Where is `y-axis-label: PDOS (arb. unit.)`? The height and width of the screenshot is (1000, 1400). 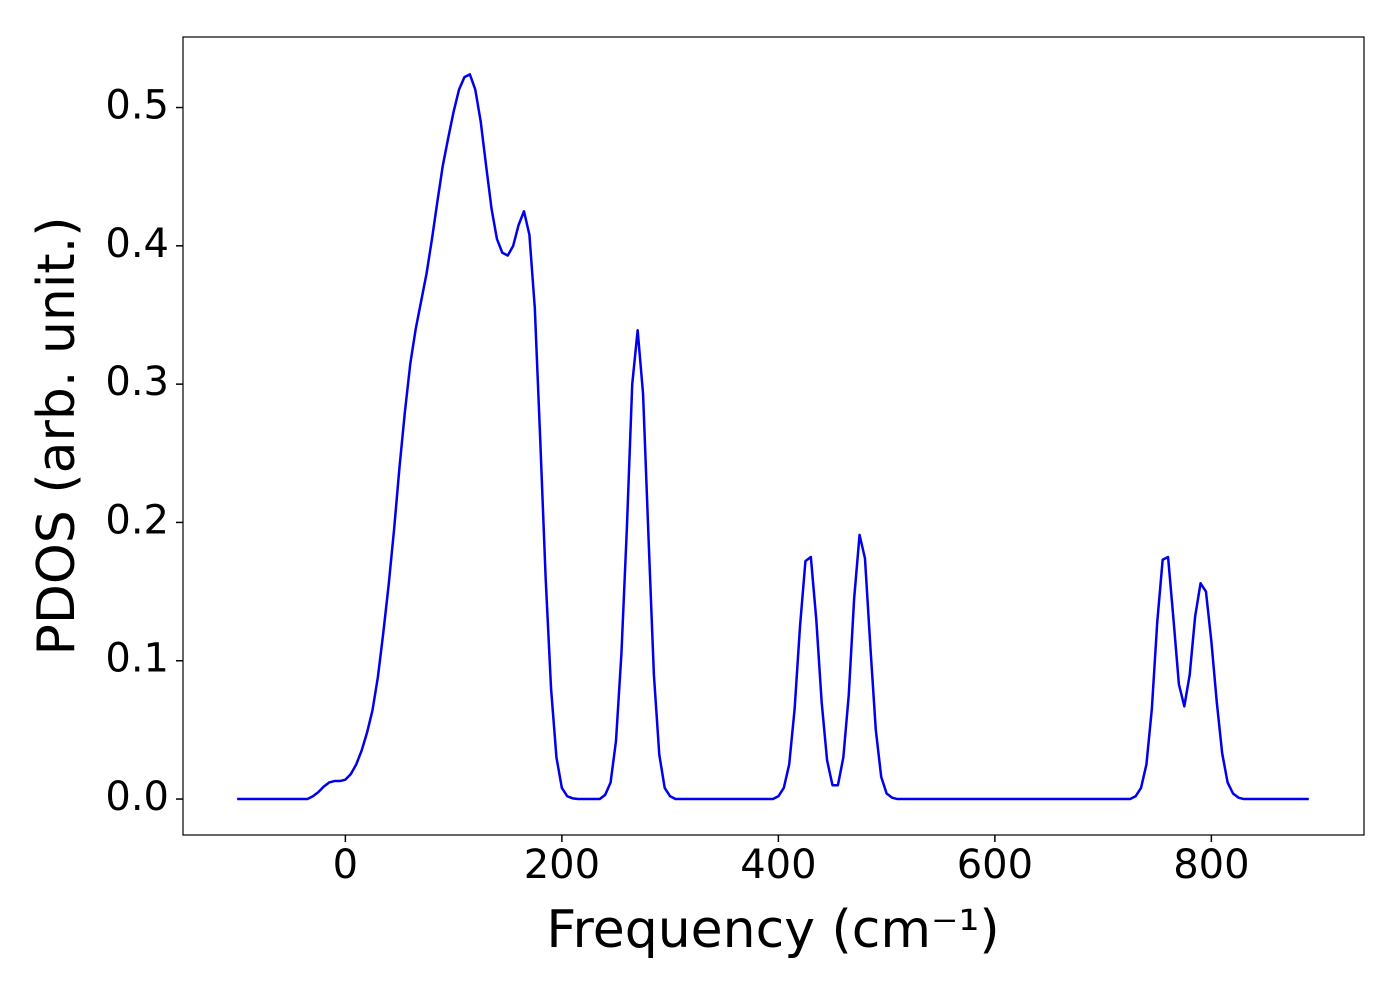 y-axis-label: PDOS (arb. unit.) is located at coordinates (57, 435).